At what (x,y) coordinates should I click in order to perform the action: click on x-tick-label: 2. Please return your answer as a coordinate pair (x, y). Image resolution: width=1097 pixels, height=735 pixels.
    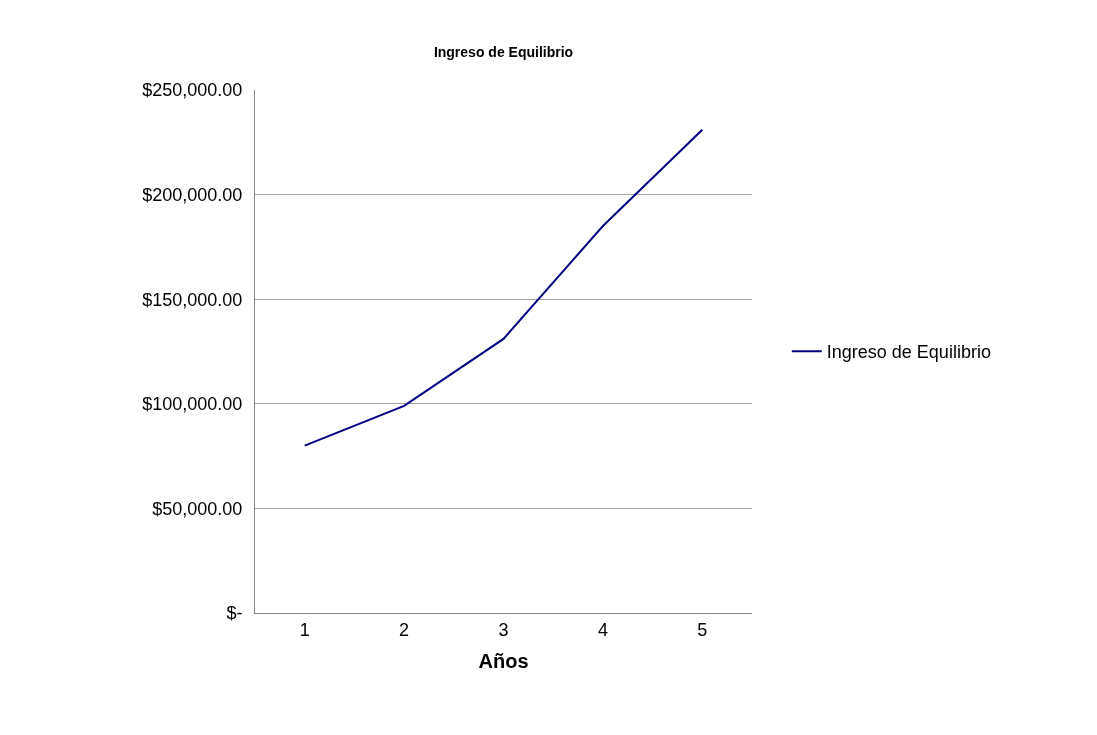
    Looking at the image, I should click on (404, 629).